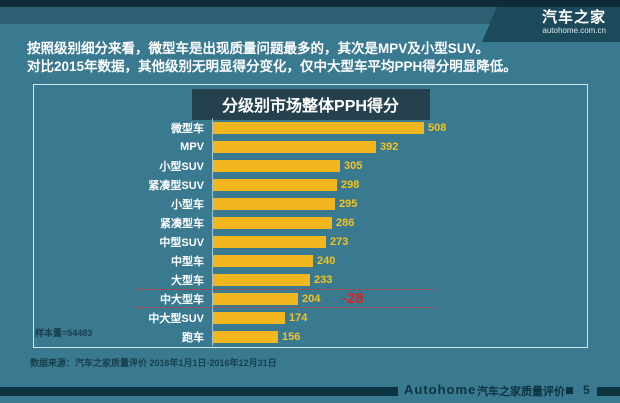 This screenshot has height=403, width=620. I want to click on chart-row: 中型SUV 273, so click(310, 241).